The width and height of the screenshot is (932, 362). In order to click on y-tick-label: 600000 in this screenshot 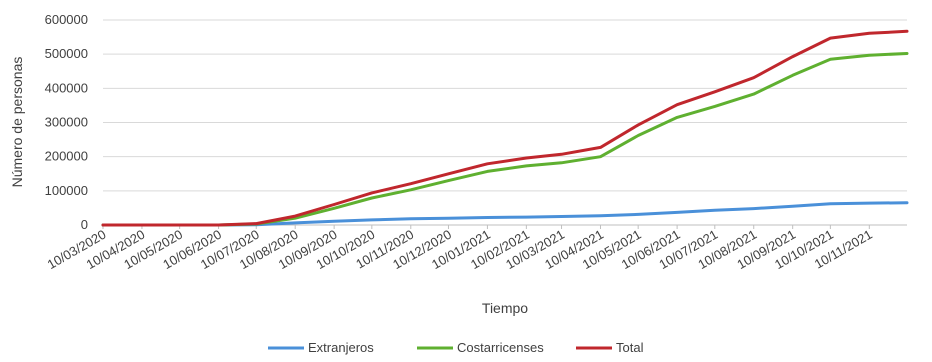, I will do `click(66, 19)`.